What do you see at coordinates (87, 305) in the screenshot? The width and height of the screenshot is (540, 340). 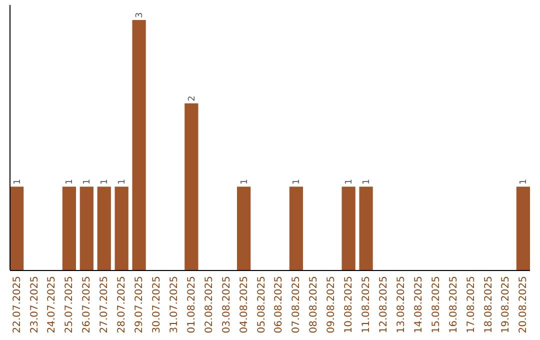 I see `x-tick-label: 26.07.2025` at bounding box center [87, 305].